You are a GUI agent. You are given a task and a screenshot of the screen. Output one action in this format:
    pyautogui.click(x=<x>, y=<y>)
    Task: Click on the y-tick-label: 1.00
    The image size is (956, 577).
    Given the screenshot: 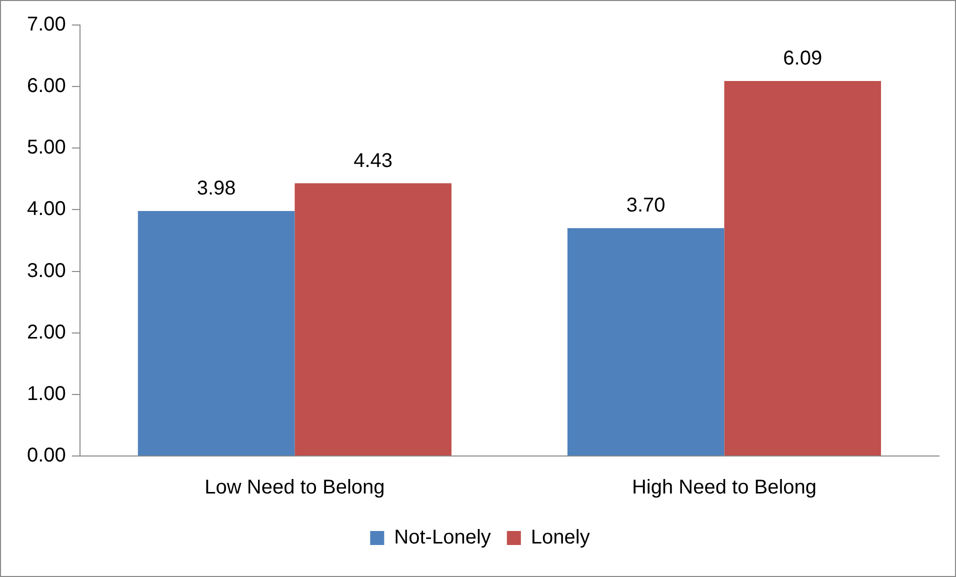 What is the action you would take?
    pyautogui.click(x=46, y=393)
    